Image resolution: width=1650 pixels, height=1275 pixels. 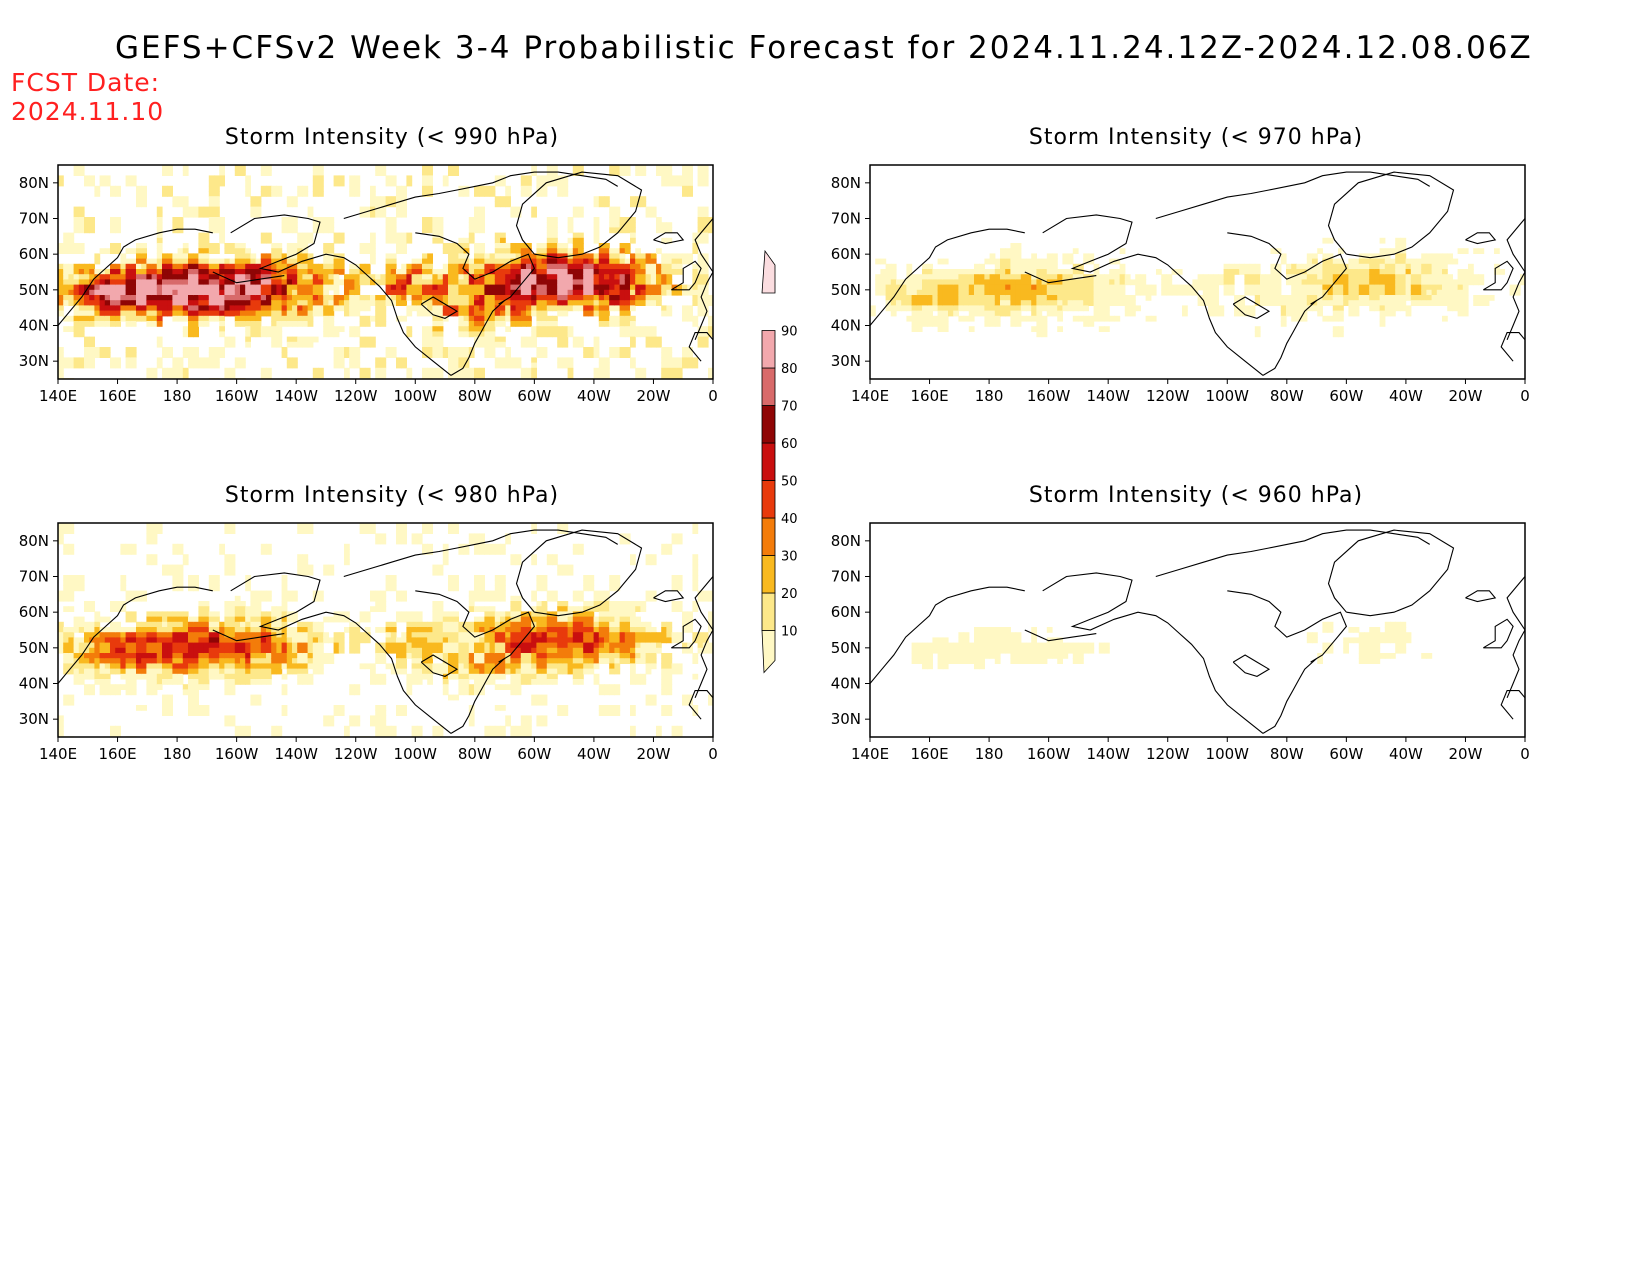 I want to click on coastline, so click(x=248, y=277).